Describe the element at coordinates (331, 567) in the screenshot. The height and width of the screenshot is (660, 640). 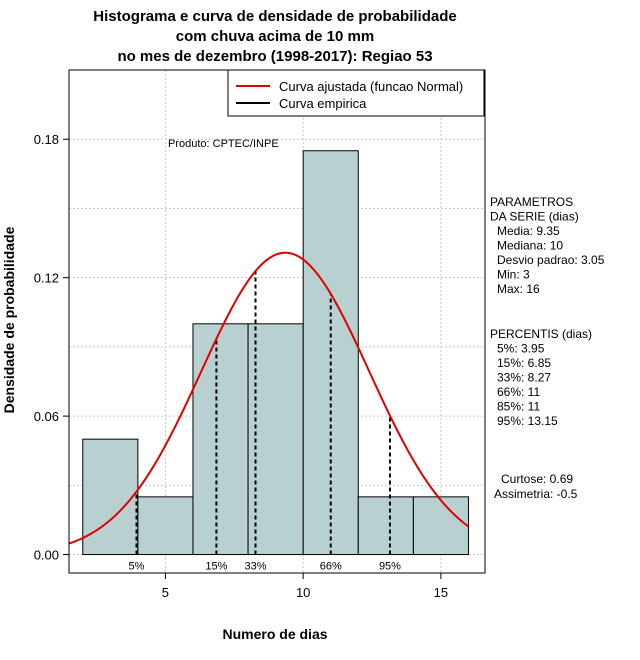
I see `percentile-label: 66%` at that location.